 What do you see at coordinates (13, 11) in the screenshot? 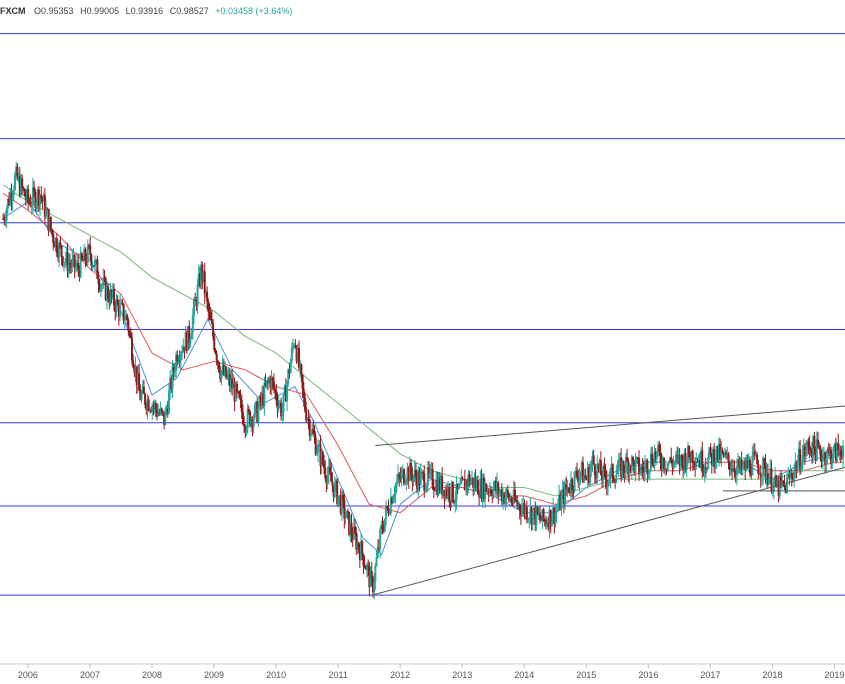
I see `symbol-label: FXCM` at bounding box center [13, 11].